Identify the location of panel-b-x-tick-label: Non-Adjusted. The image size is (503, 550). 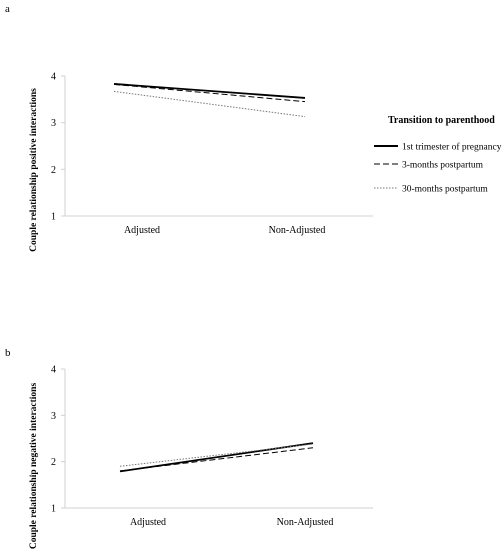
(305, 522).